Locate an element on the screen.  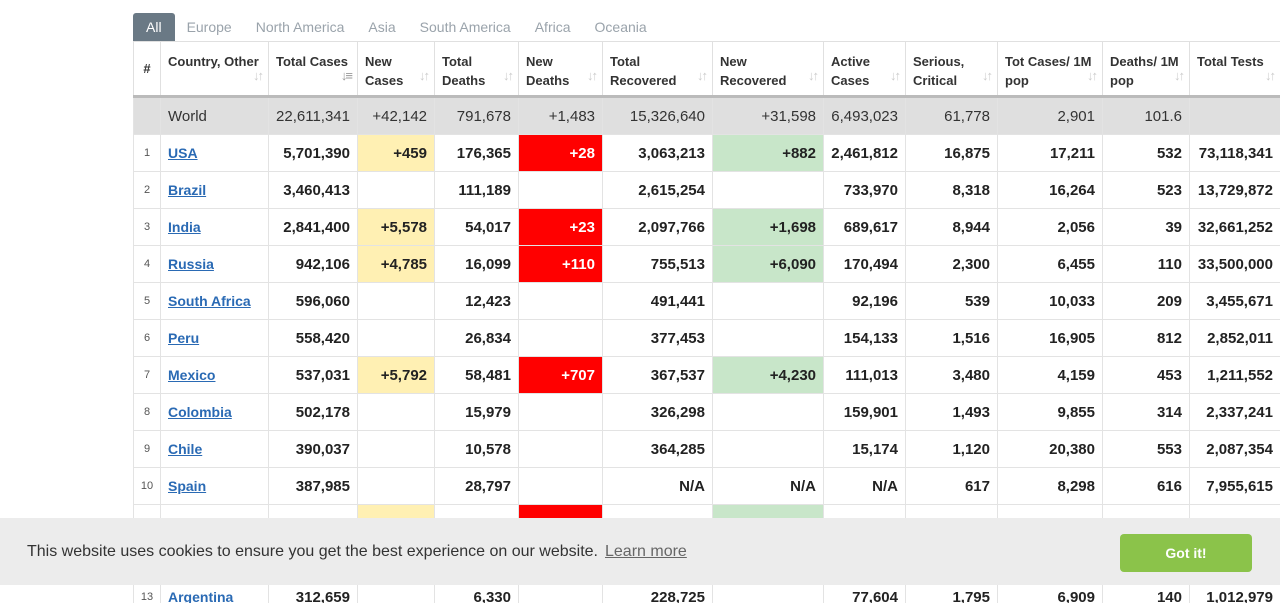
tab-oceania: Oceania is located at coordinates (620, 27).